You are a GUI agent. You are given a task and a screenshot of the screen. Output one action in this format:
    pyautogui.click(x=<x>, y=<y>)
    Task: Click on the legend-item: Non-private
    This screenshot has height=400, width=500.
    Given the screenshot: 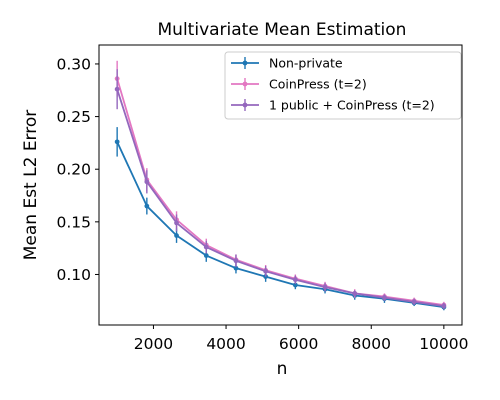 What is the action you would take?
    pyautogui.click(x=287, y=63)
    